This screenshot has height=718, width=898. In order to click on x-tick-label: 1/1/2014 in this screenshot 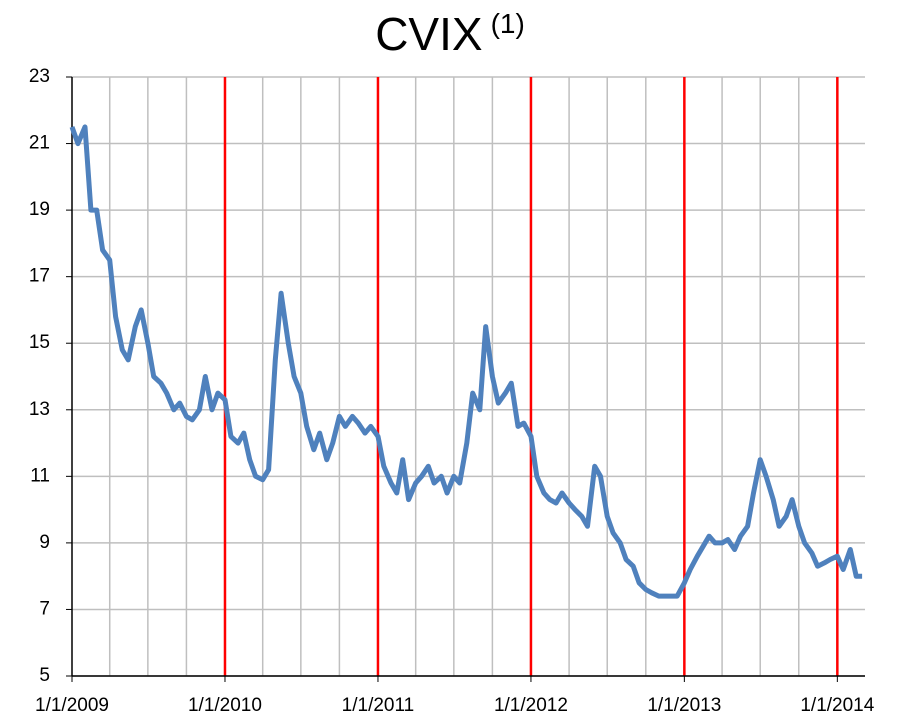, I will do `click(837, 705)`.